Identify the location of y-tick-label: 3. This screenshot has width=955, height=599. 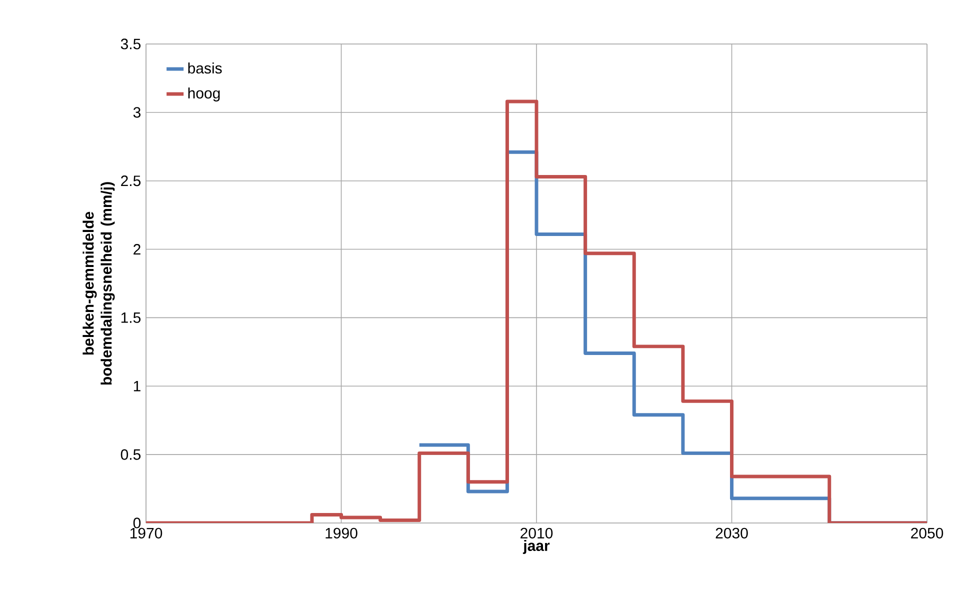
(136, 112).